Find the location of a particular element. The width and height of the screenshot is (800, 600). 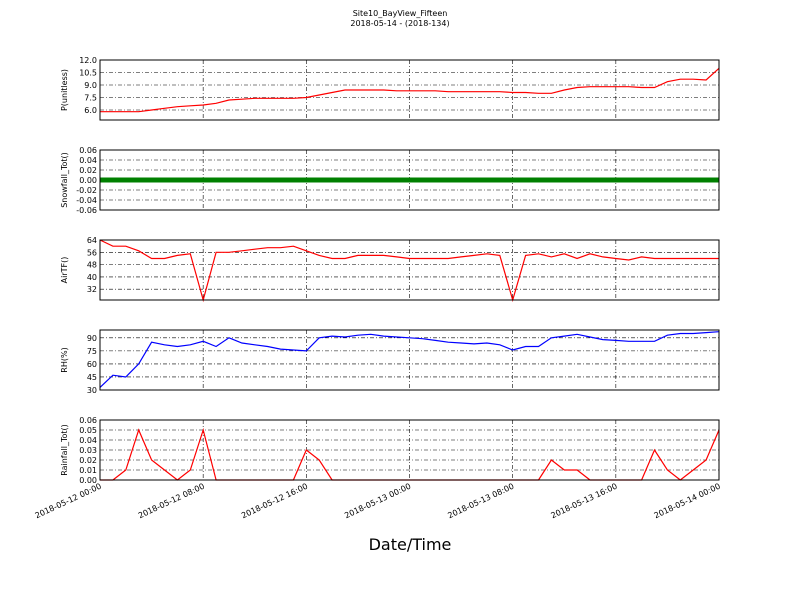

y-tick-label: 12.0 is located at coordinates (88, 60).